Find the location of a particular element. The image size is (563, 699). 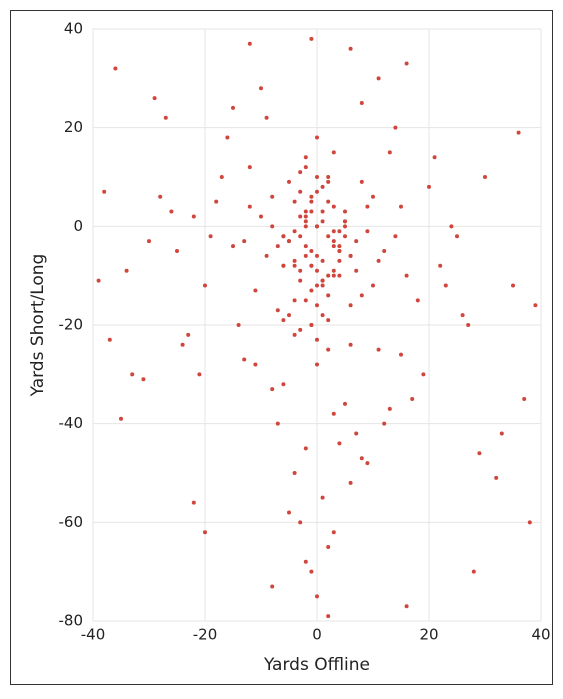

y-axis-label: Yards Short/Long is located at coordinates (38, 326).